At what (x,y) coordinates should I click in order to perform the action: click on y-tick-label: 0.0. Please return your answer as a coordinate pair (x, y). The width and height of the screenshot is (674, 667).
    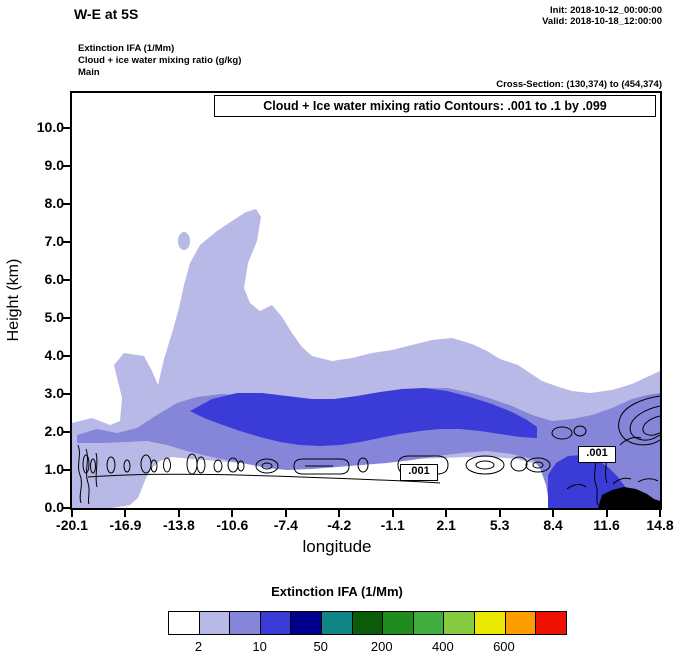
    Looking at the image, I should click on (54, 507).